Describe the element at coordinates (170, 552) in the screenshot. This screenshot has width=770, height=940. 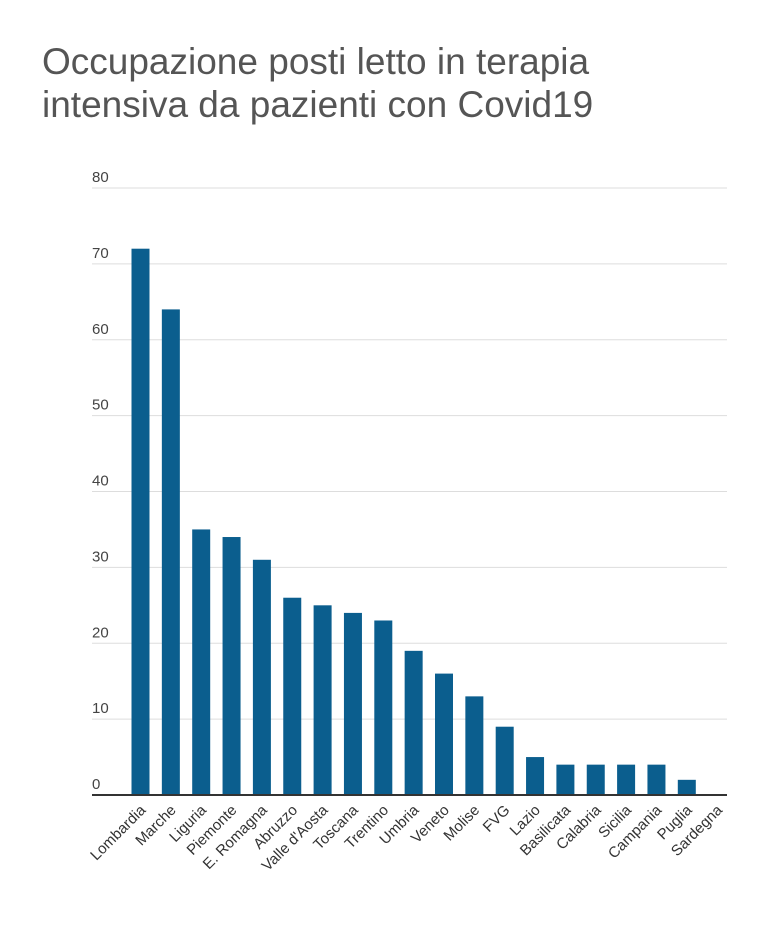
I see `bar-marche` at that location.